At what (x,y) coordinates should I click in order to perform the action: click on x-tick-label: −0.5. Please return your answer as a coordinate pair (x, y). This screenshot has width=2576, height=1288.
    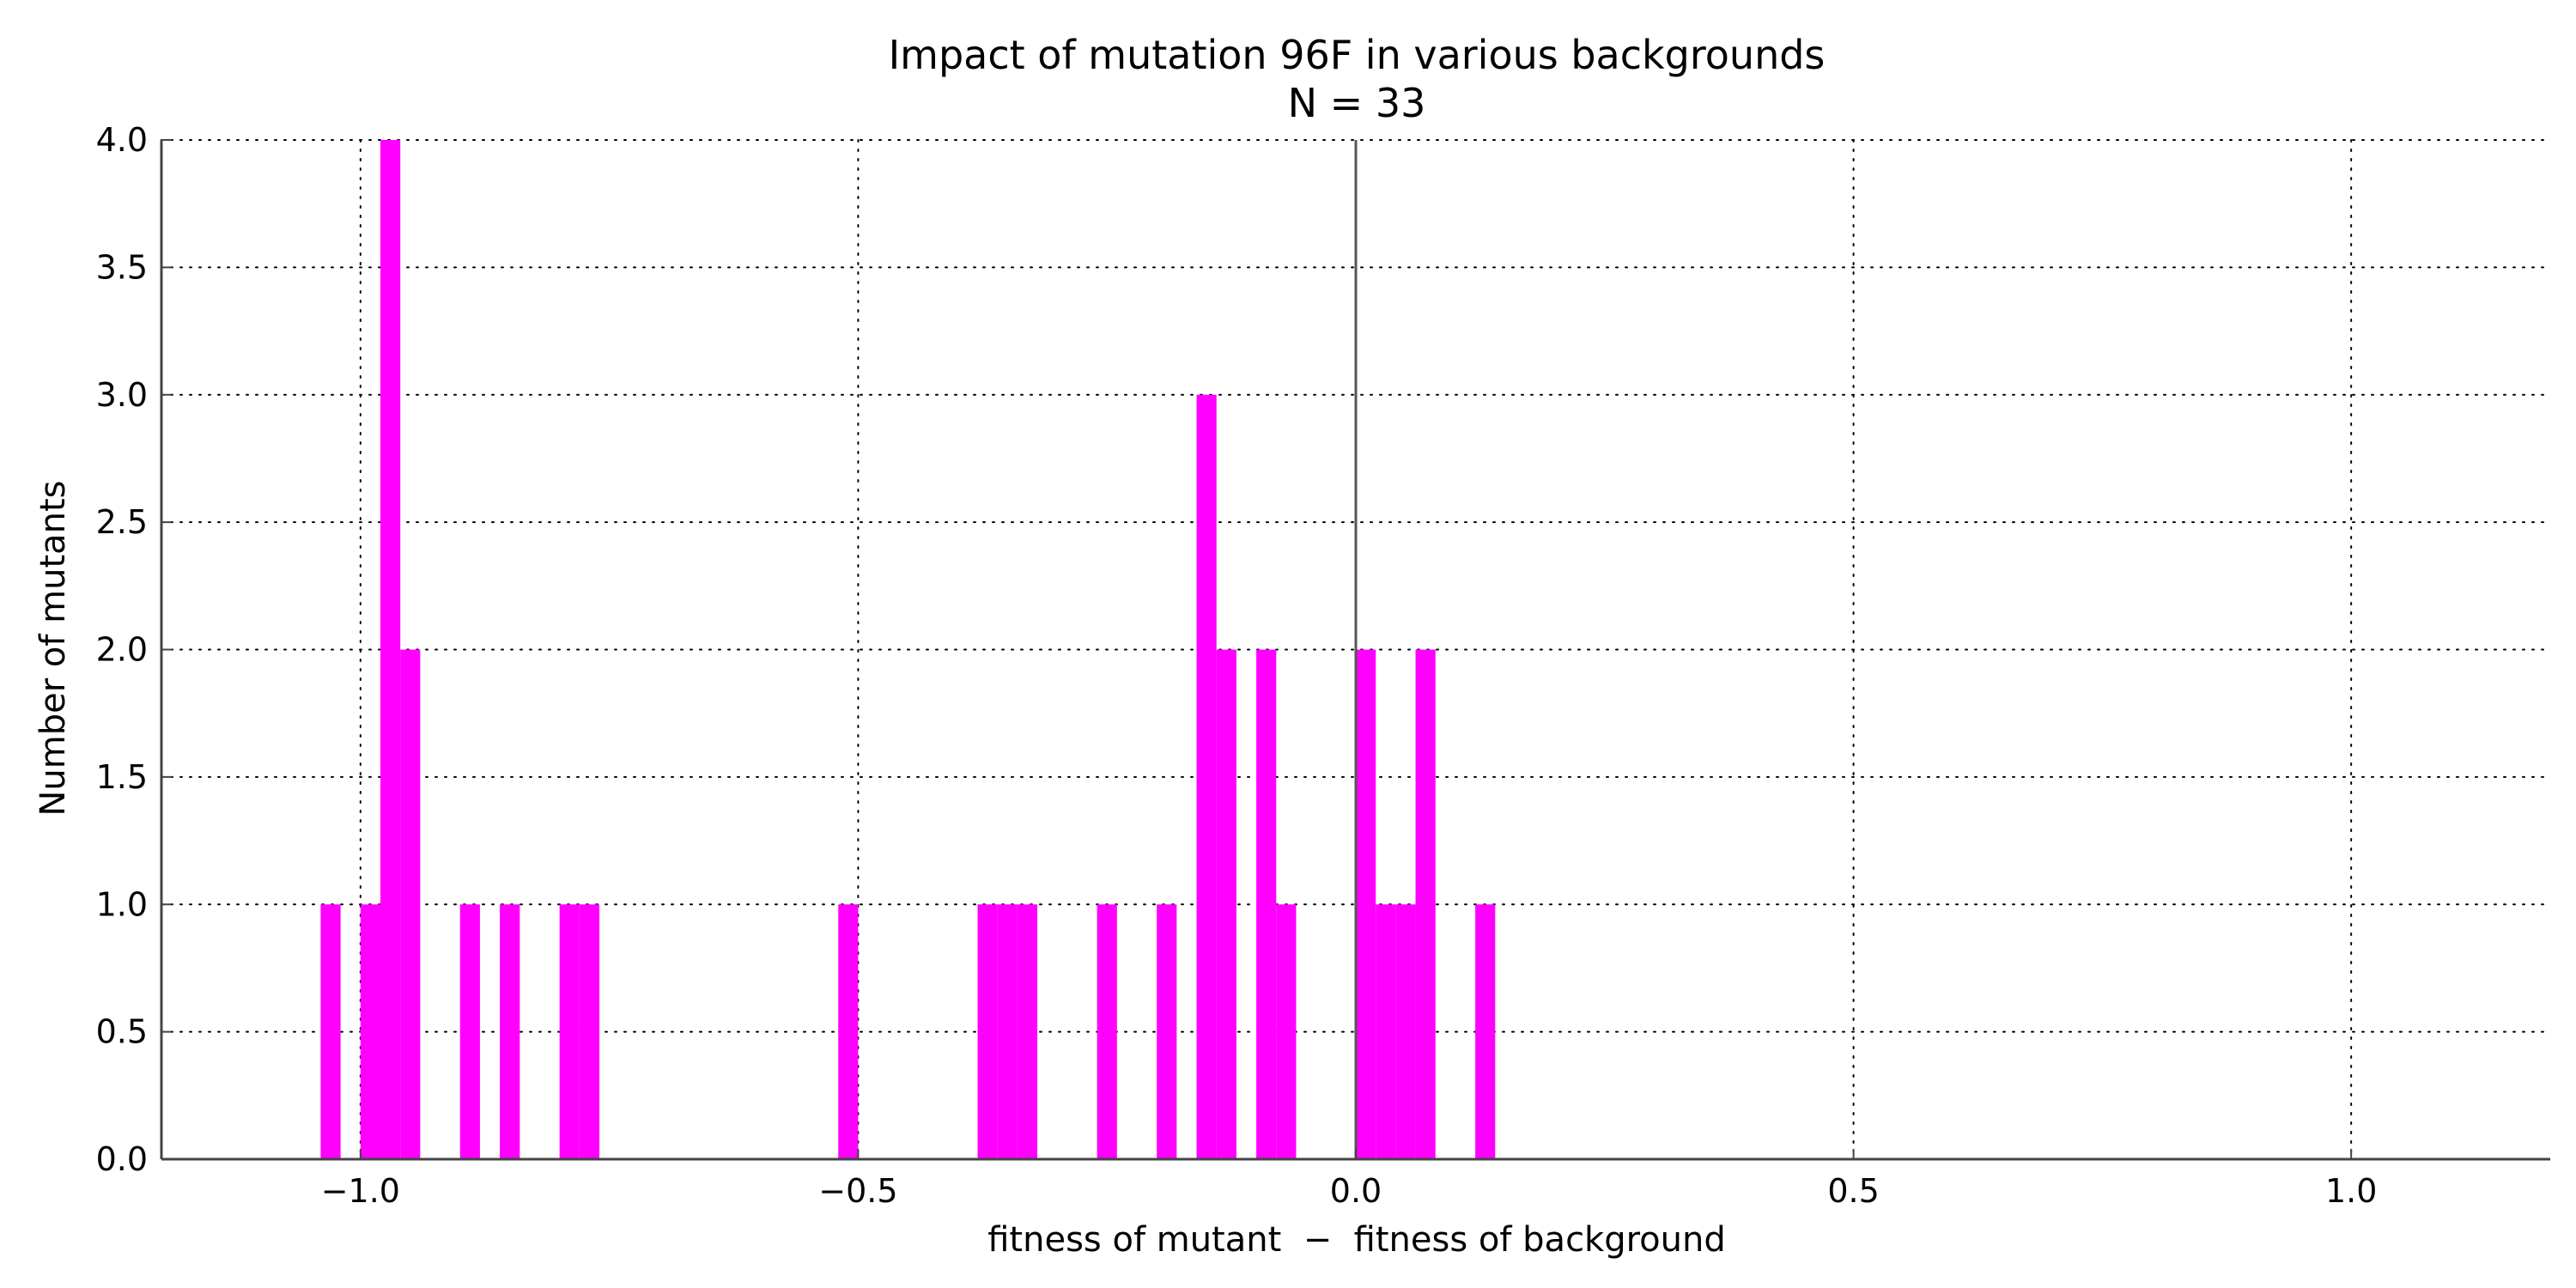
    Looking at the image, I should click on (857, 1191).